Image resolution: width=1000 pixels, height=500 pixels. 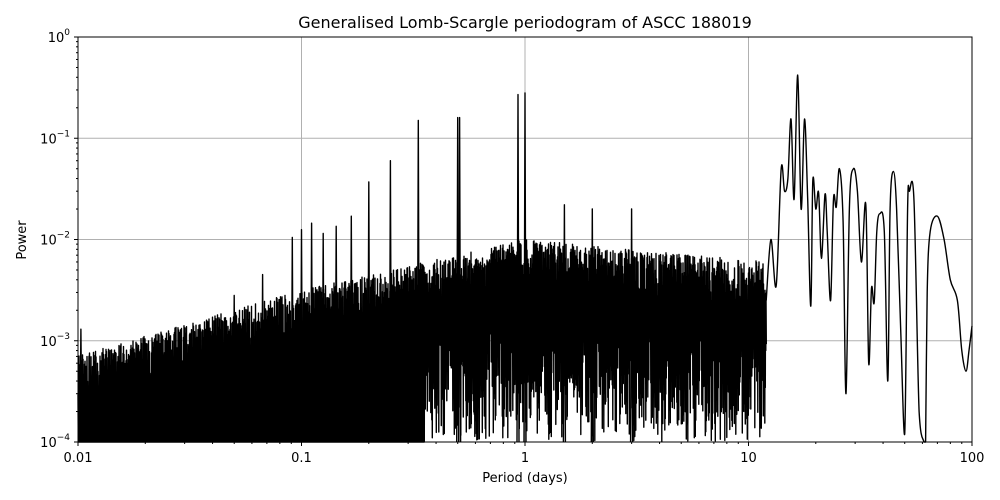 I want to click on x-axis-ticks: 0.01 0.1 1 10 100, so click(x=524, y=454).